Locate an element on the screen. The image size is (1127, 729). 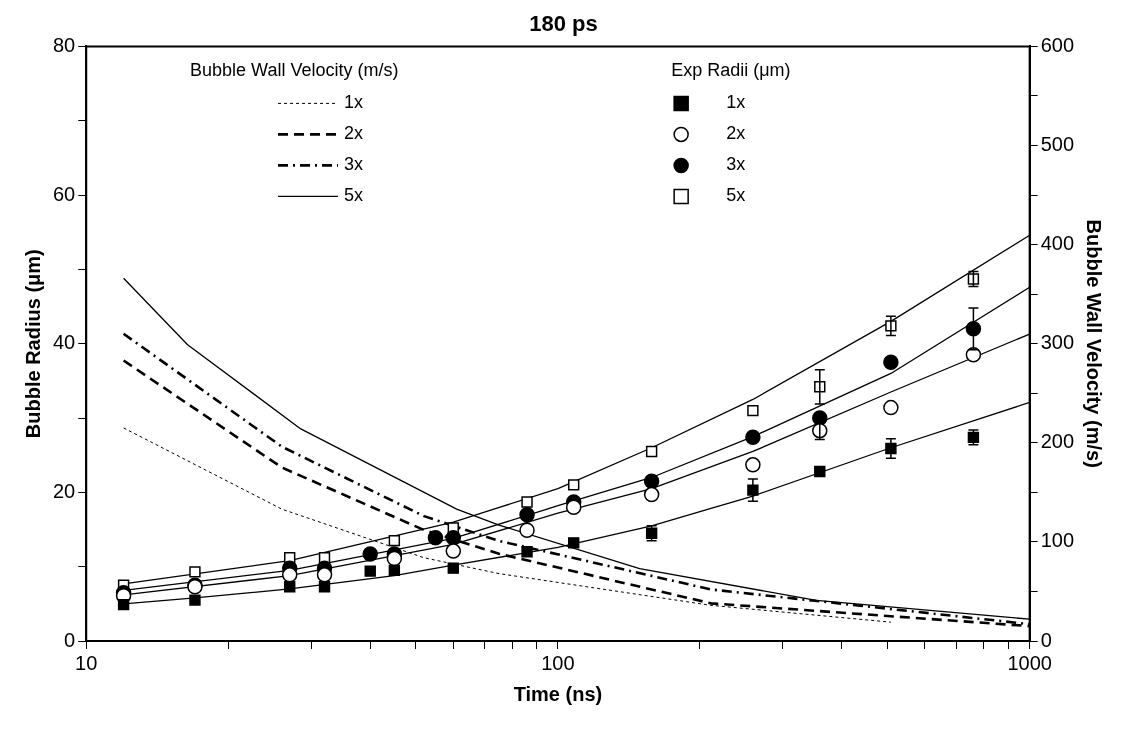
y-tick-label: 60 is located at coordinates (64, 193).